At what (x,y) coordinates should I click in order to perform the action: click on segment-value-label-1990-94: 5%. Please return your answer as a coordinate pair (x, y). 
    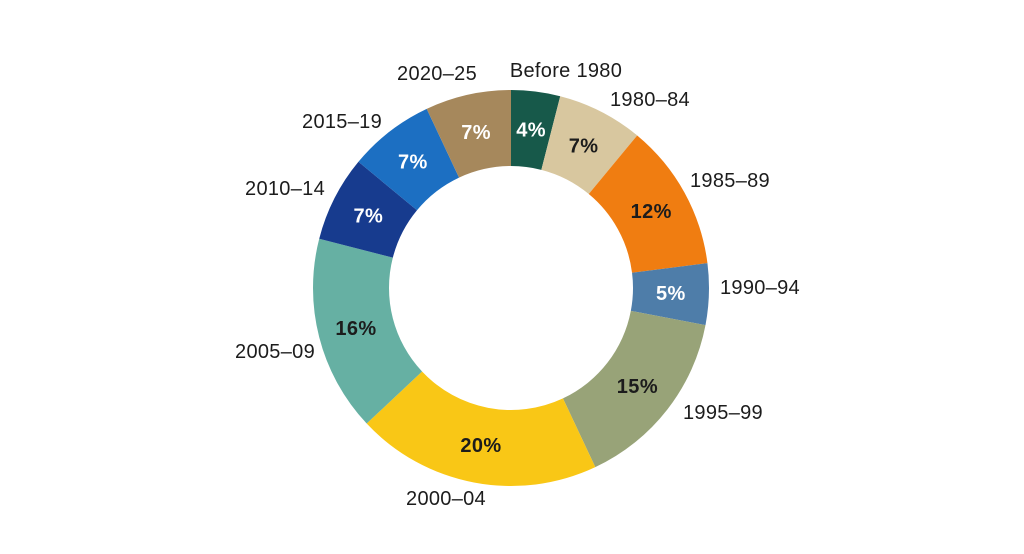
    Looking at the image, I should click on (671, 294).